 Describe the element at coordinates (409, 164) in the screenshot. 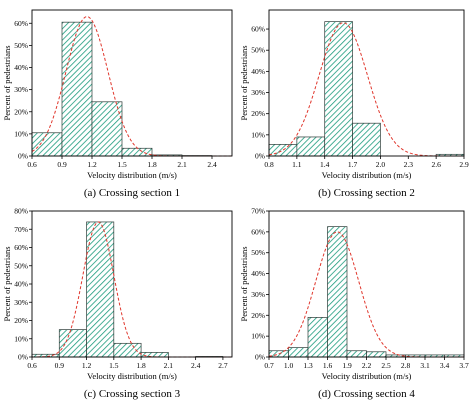

I see `x-tick-label: 2.3` at that location.